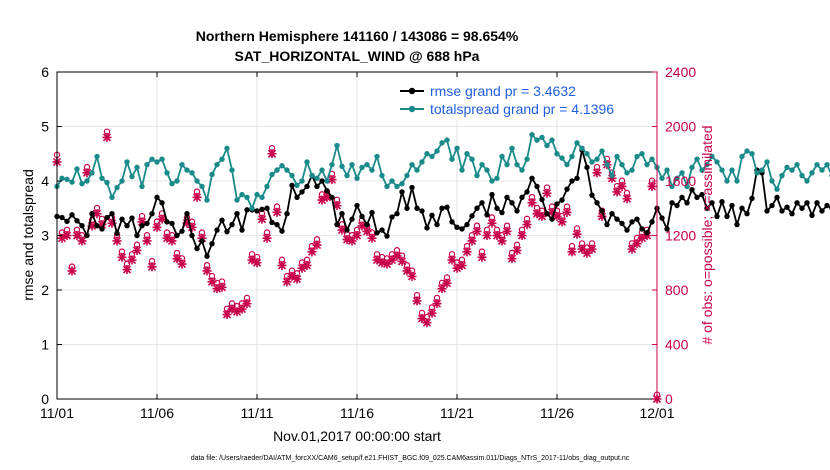 The image size is (830, 470). What do you see at coordinates (357, 413) in the screenshot?
I see `x-tick-label: 11/16` at bounding box center [357, 413].